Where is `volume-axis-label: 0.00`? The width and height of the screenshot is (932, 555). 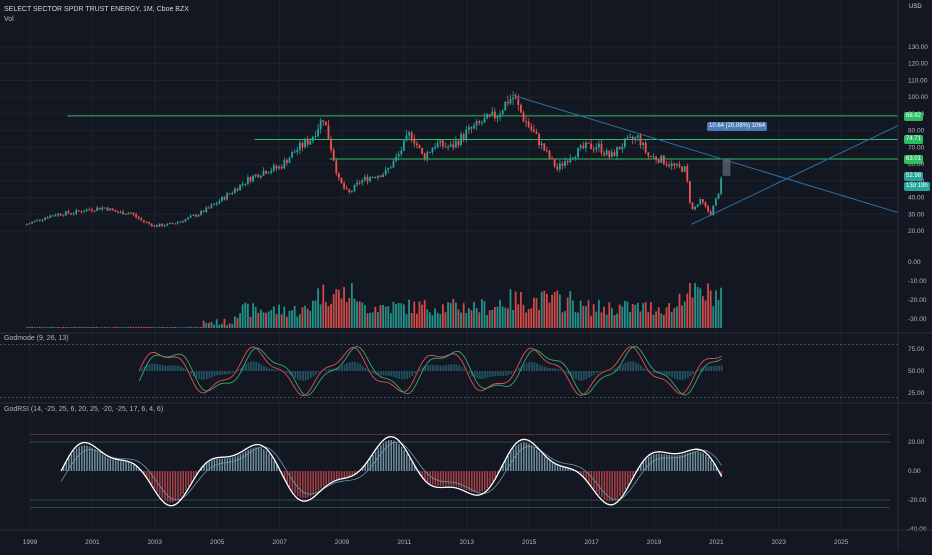
volume-axis-label: 0.00 is located at coordinates (914, 262).